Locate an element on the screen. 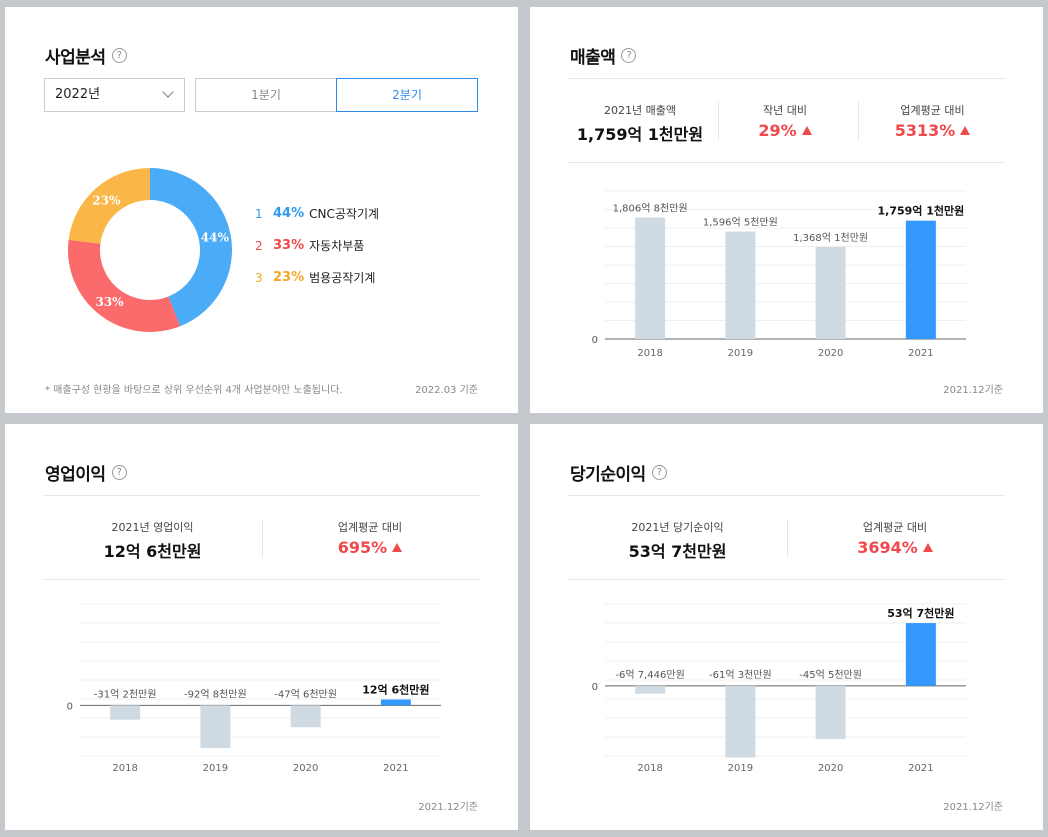  net-basis: 2021.12기준 is located at coordinates (973, 807).